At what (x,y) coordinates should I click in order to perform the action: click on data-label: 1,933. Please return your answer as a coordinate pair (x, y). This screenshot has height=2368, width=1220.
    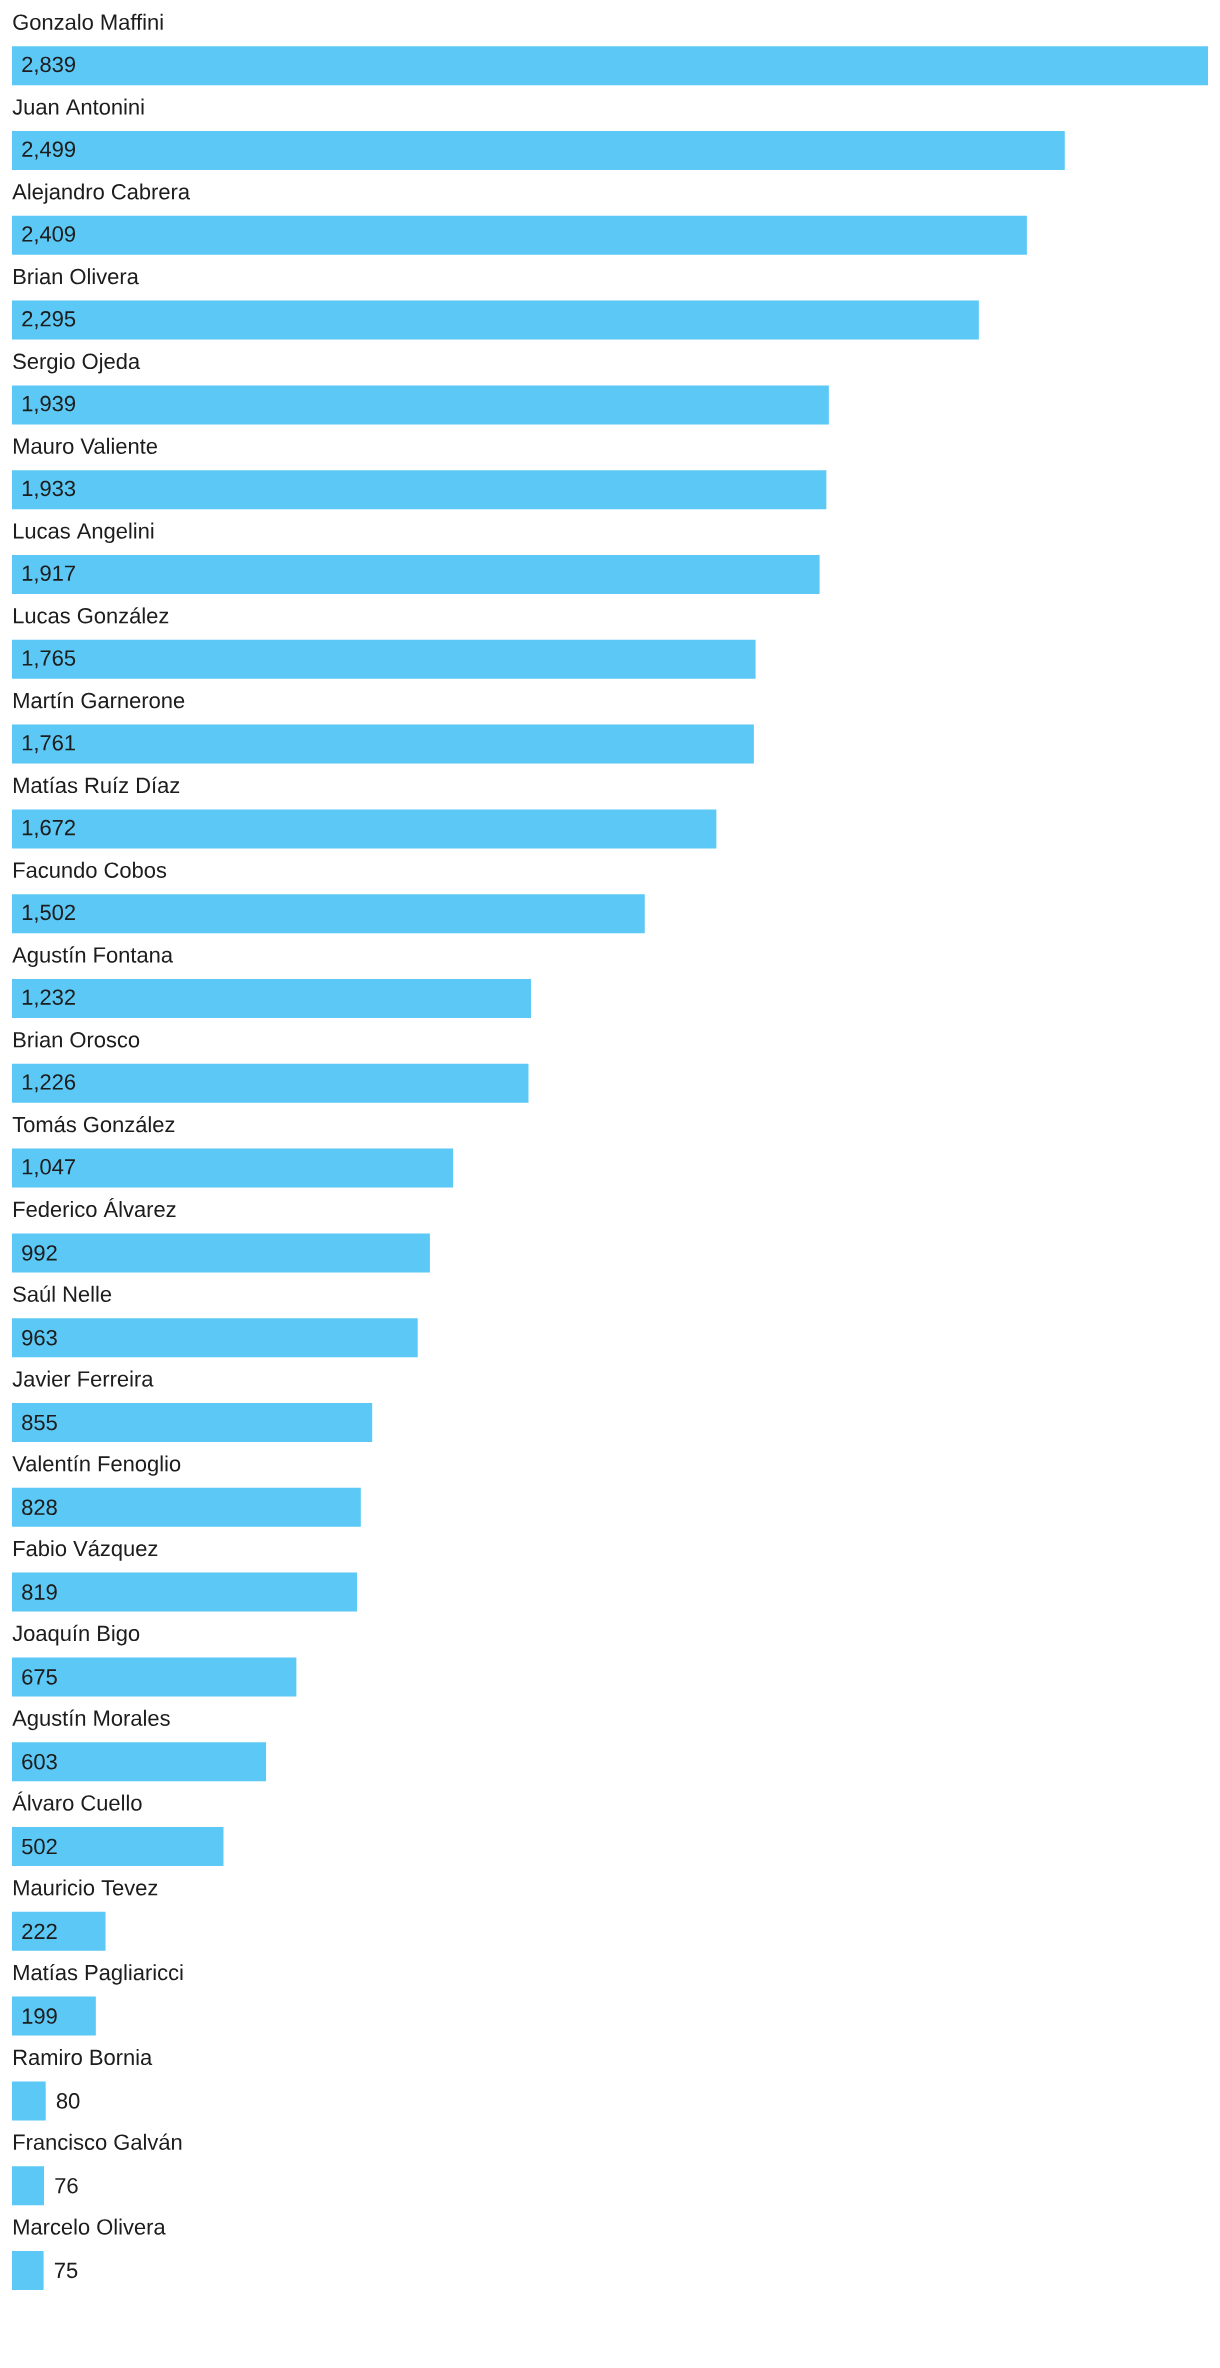
    Looking at the image, I should click on (49, 489).